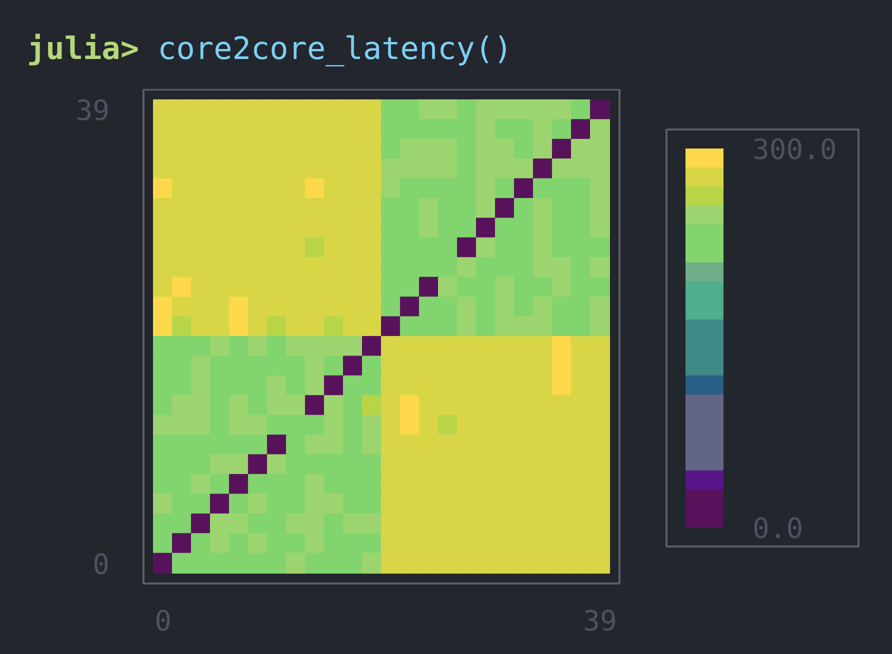 This screenshot has width=892, height=654. Describe the element at coordinates (269, 49) in the screenshot. I see `chart-title: julia> core2core_latency()` at that location.